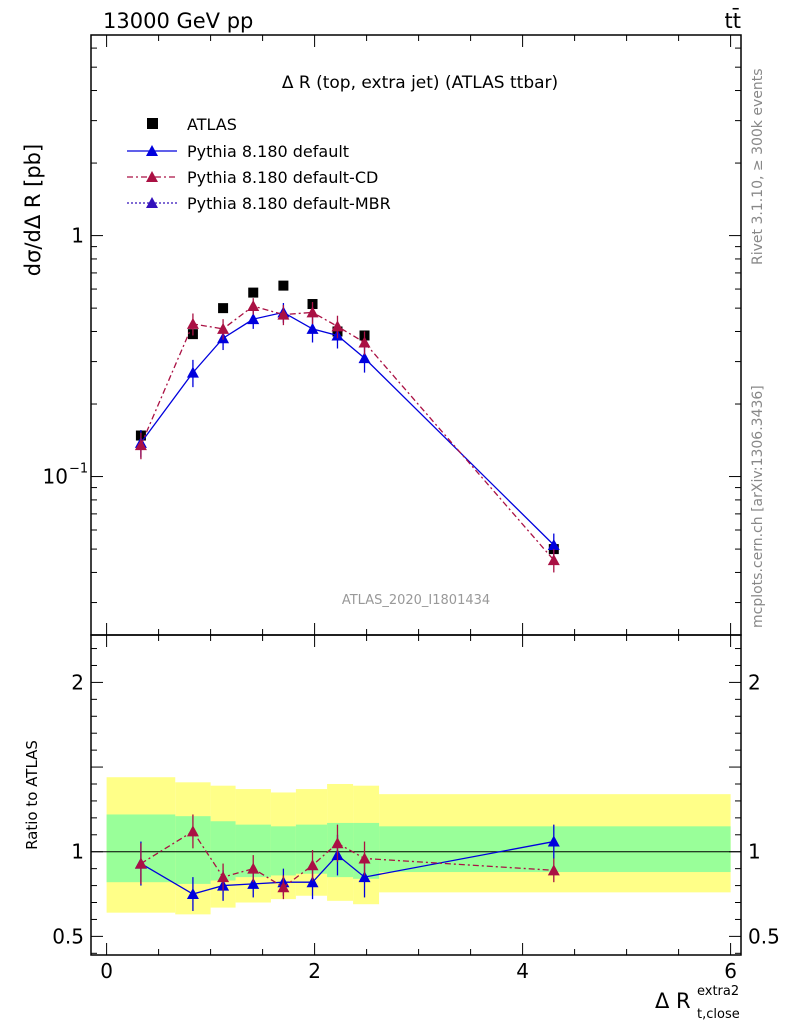 This screenshot has height=1024, width=786. I want to click on process-label: tt̄, so click(733, 20).